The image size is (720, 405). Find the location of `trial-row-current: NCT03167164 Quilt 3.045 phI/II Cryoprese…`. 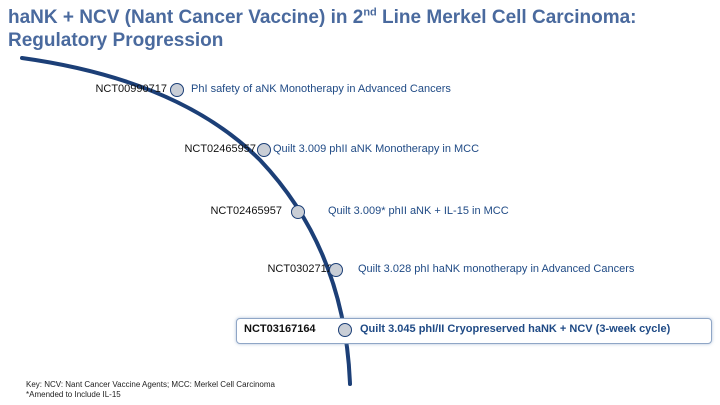

trial-row-current: NCT03167164 Quilt 3.045 phI/II Cryoprese… is located at coordinates (360, 332).